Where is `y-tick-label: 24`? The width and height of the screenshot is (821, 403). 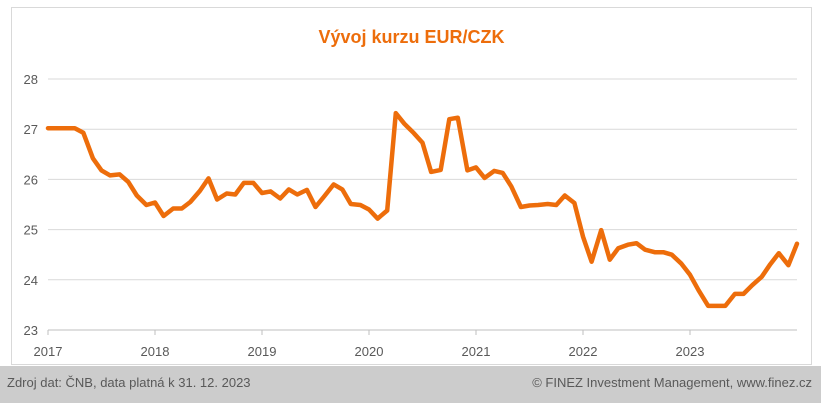
y-tick-label: 24 is located at coordinates (31, 280).